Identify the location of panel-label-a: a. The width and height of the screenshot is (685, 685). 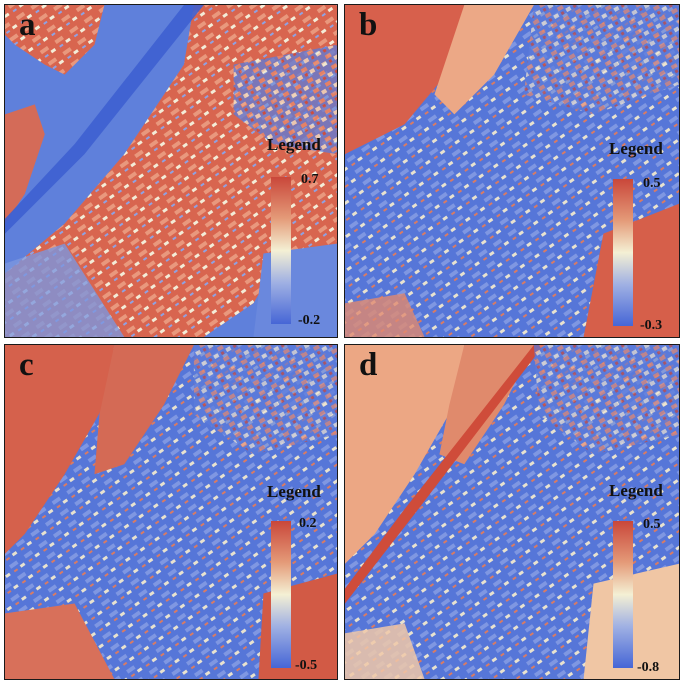
(27, 25).